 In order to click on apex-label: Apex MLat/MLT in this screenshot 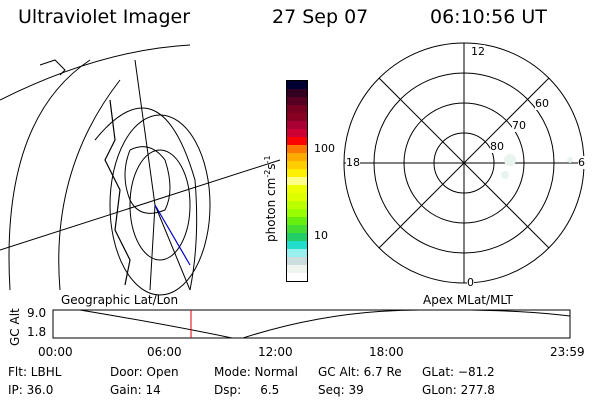, I will do `click(468, 300)`.